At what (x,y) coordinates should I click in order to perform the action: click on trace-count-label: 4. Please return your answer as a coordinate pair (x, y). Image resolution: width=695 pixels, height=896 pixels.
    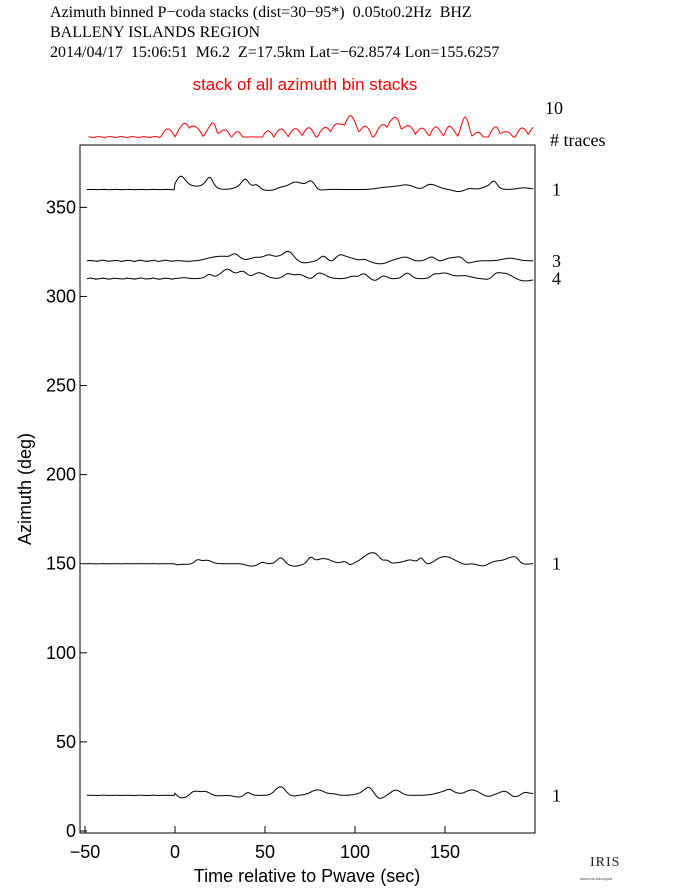
    Looking at the image, I should click on (556, 279).